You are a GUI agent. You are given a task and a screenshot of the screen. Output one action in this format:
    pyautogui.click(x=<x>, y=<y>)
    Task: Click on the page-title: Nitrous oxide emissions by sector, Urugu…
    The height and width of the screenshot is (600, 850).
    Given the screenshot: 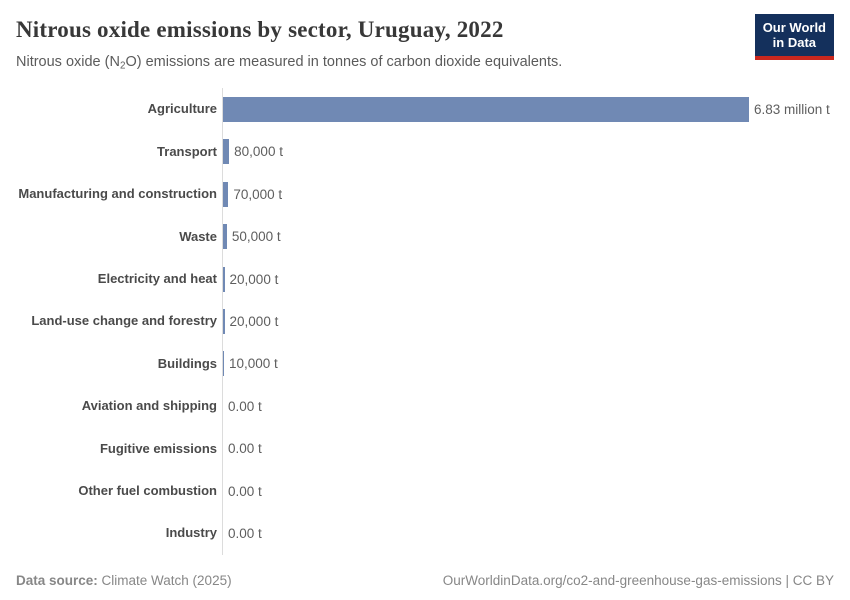 What is the action you would take?
    pyautogui.click(x=260, y=29)
    